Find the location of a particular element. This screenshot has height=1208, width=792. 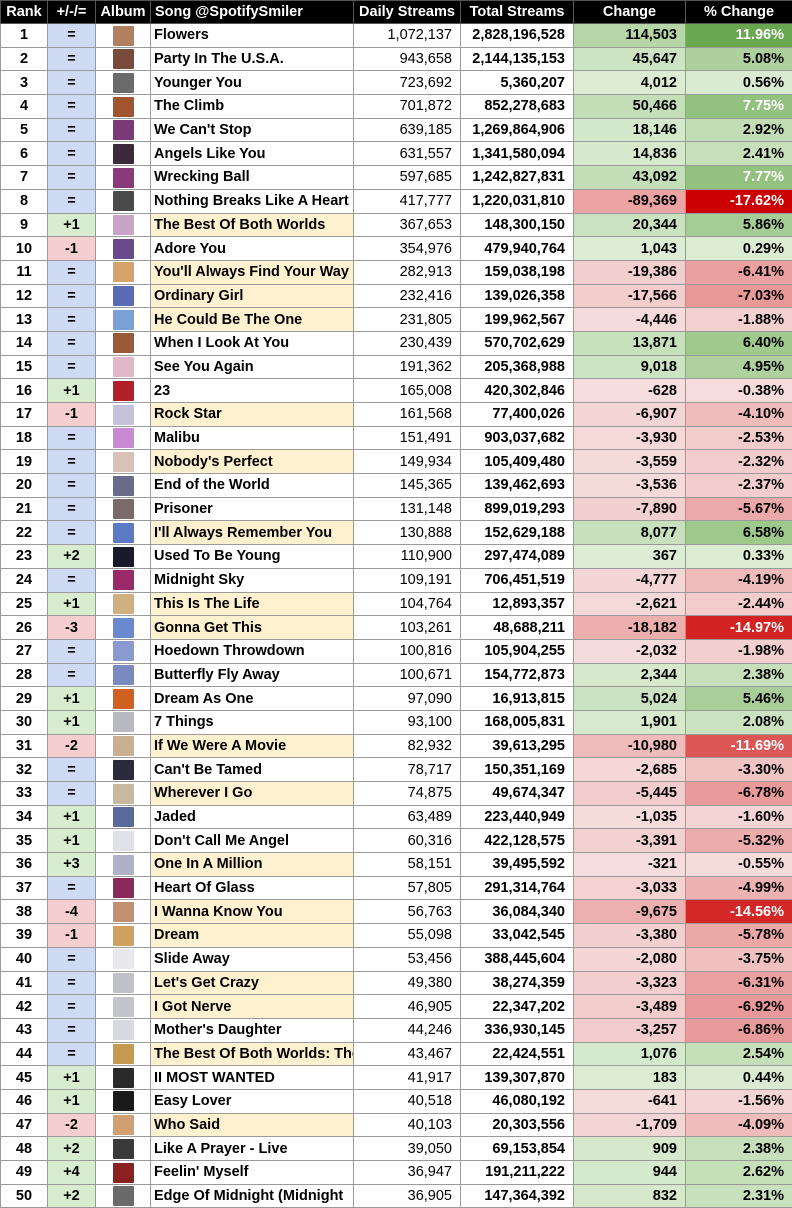

pct-change-cell: 2.41% is located at coordinates (739, 154).